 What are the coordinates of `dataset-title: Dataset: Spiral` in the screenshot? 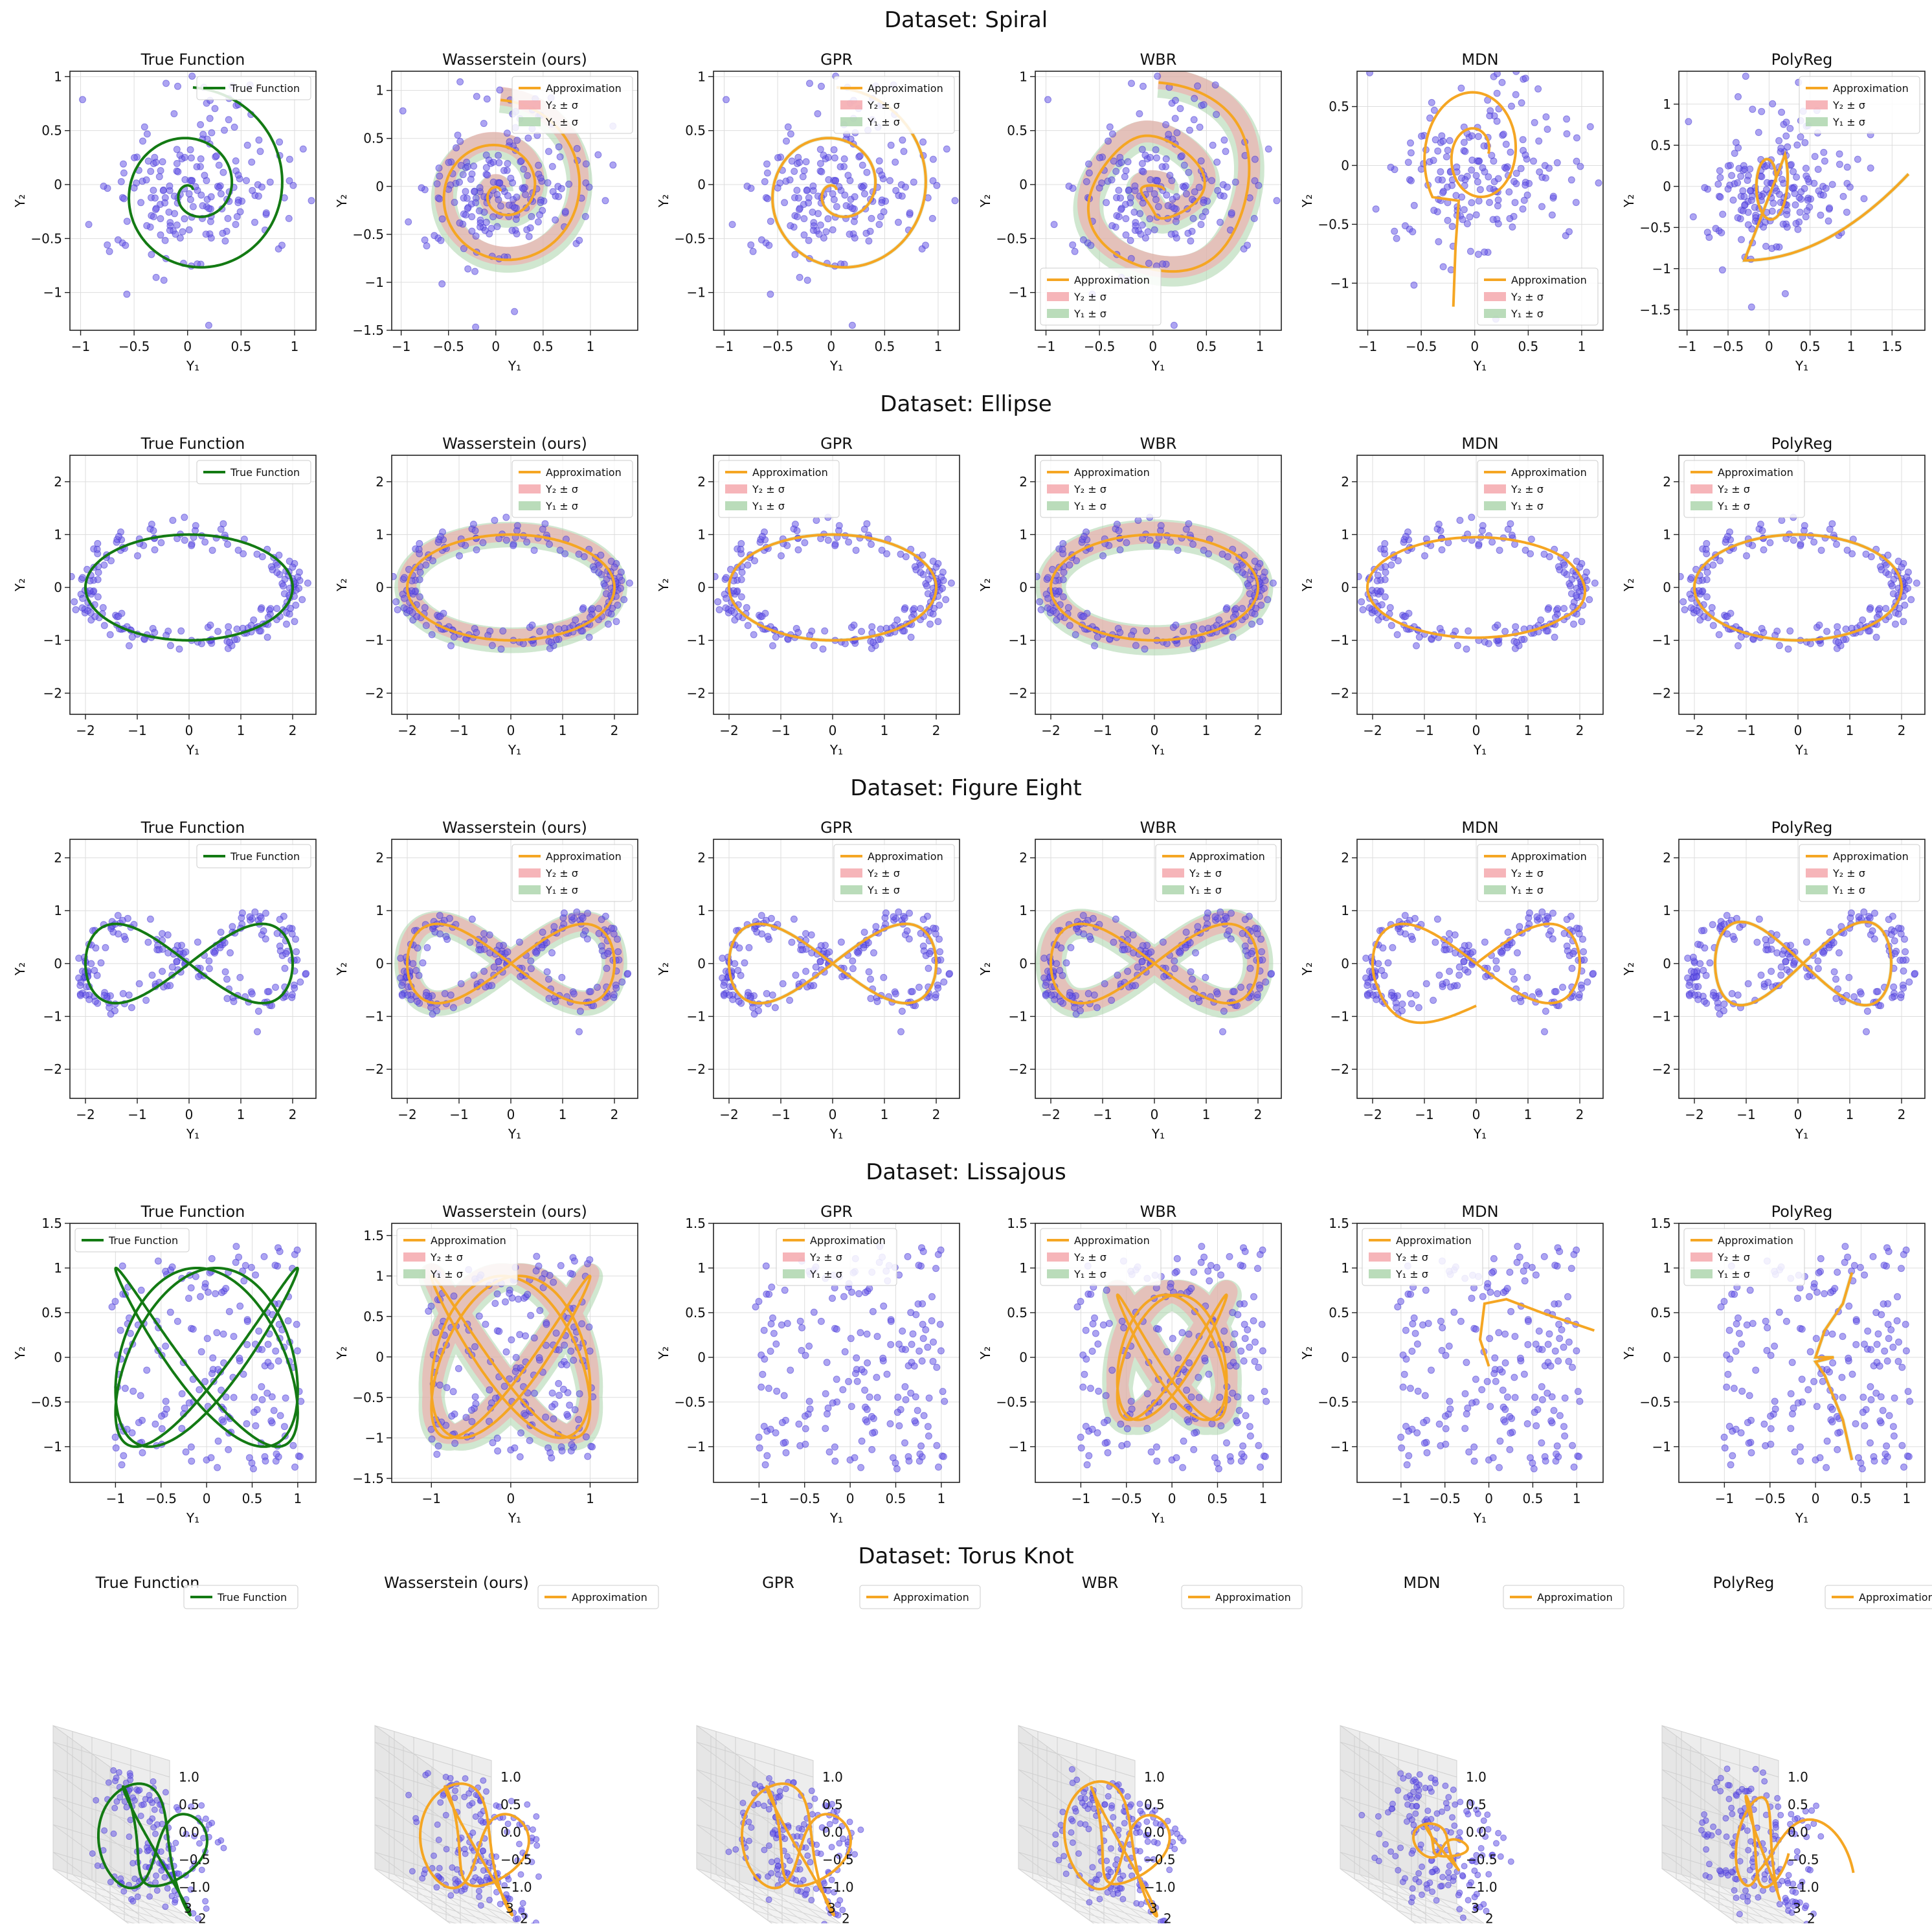 It's located at (966, 20).